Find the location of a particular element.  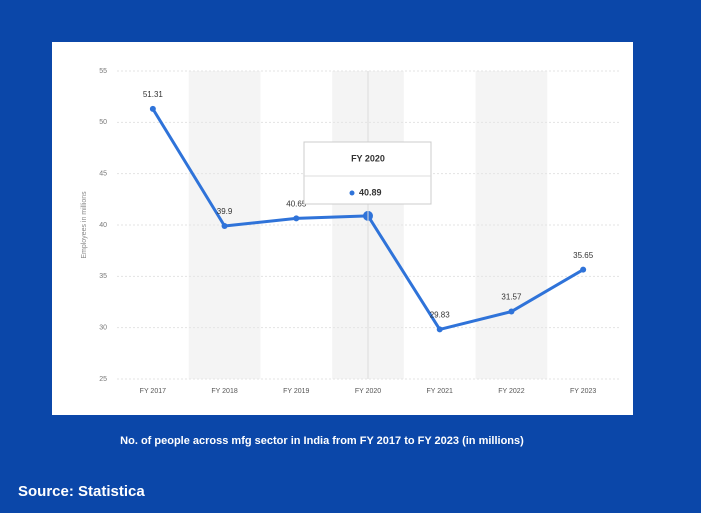

tooltip-value: 40.89 is located at coordinates (370, 192).